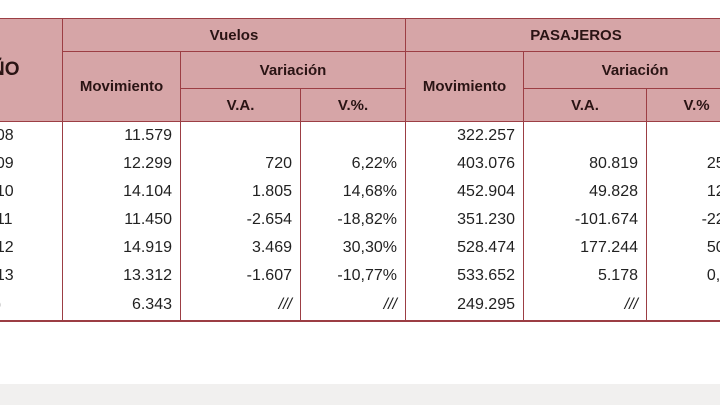 Image resolution: width=720 pixels, height=405 pixels. Describe the element at coordinates (464, 276) in the screenshot. I see `pasajeros-movimiento-cell: 533.652` at that location.